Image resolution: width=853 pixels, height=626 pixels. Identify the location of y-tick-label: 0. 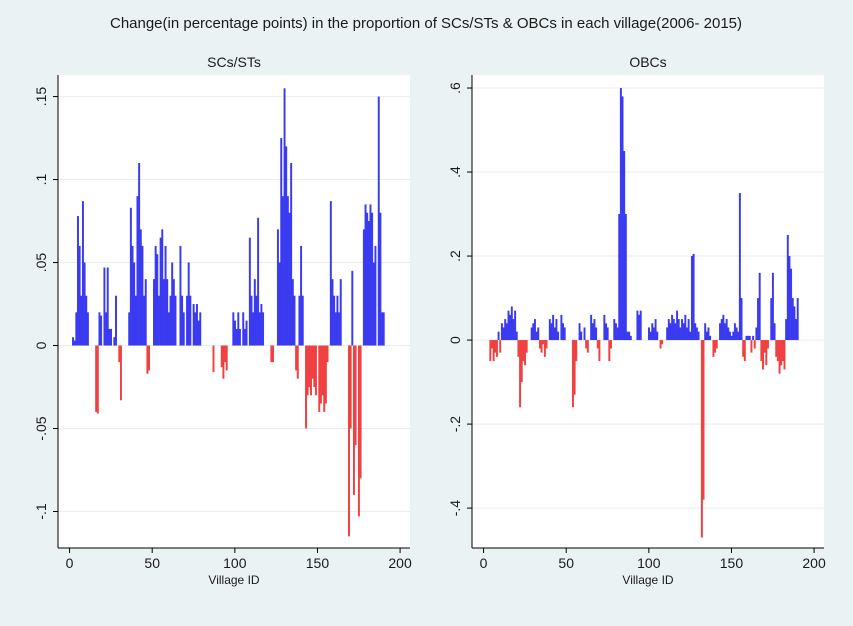
(41, 345).